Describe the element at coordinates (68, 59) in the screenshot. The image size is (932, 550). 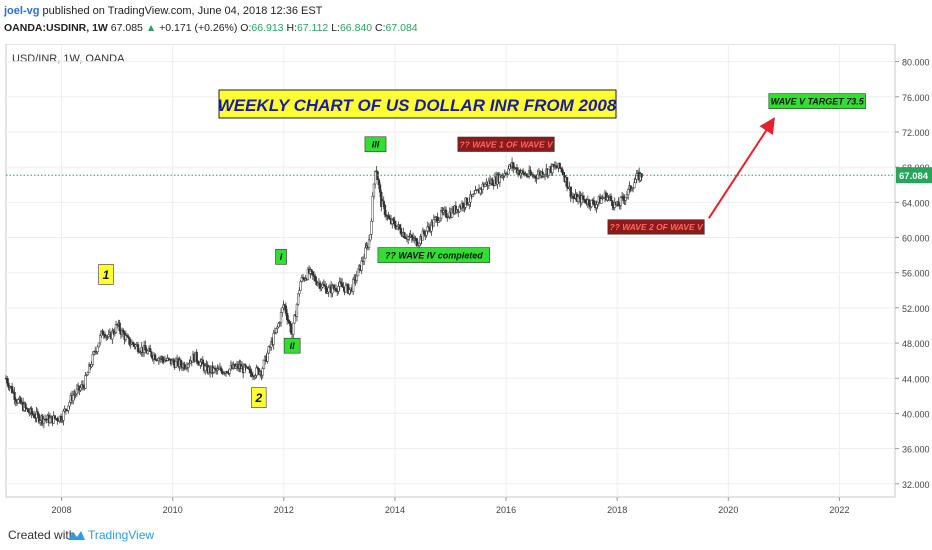
I see `pane-title: USD/INR, 1W, OANDA` at that location.